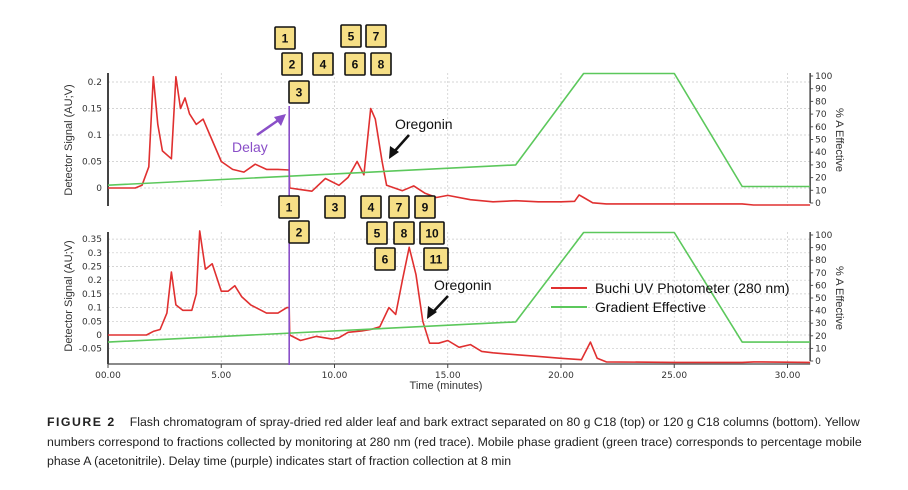 The height and width of the screenshot is (490, 908). I want to click on x-axis-label: Time (minutes), so click(446, 386).